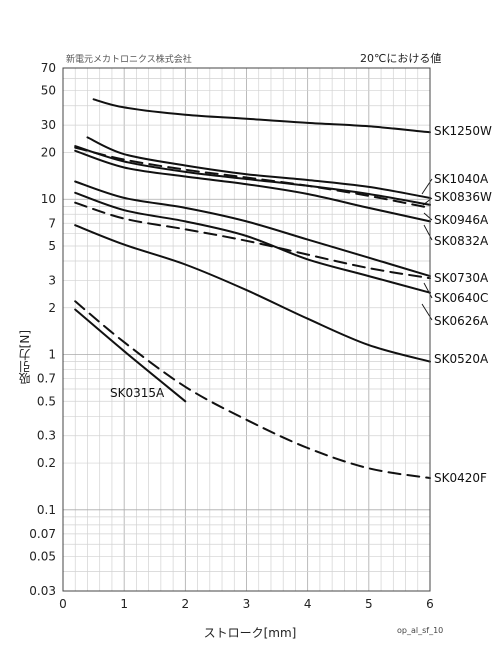  Describe the element at coordinates (52, 246) in the screenshot. I see `y-tick-label: 5` at that location.